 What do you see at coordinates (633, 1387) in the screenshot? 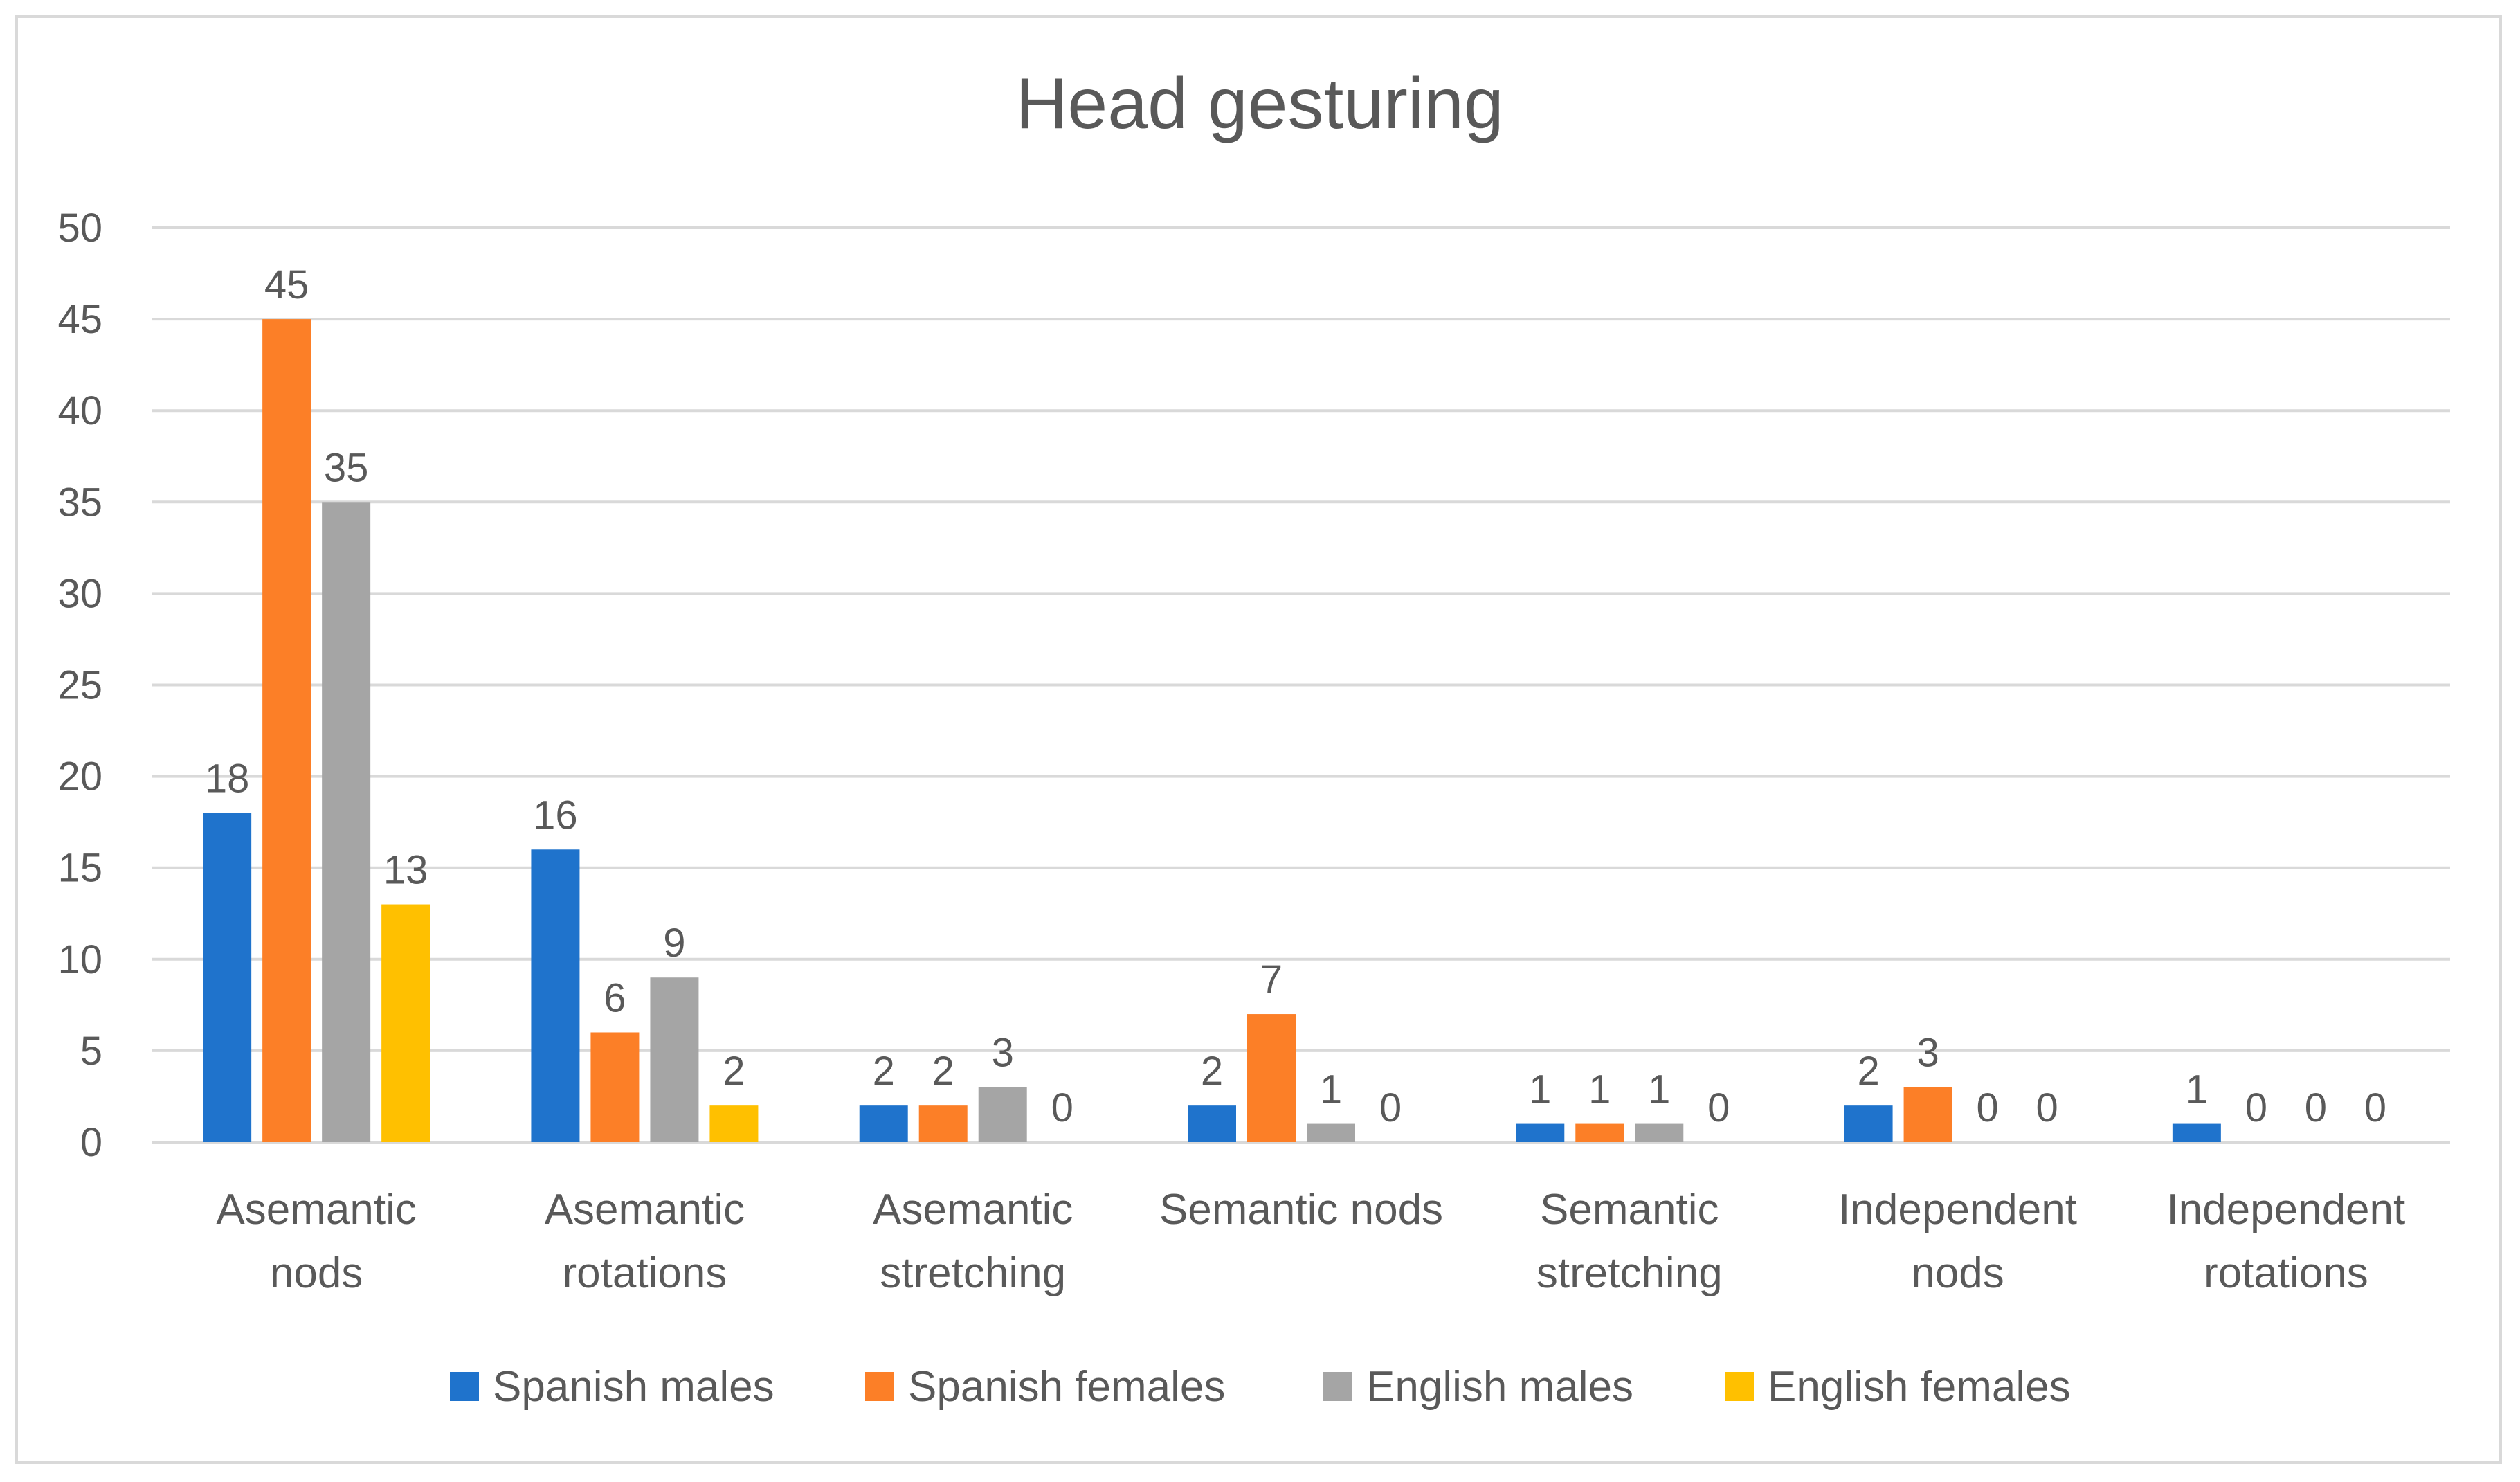
I see `legend-label: Spanish males` at bounding box center [633, 1387].